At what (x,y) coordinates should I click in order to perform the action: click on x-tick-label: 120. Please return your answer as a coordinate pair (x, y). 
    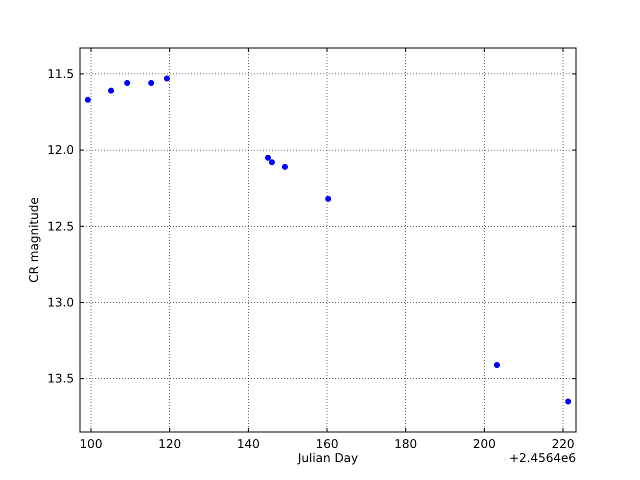
    Looking at the image, I should click on (170, 444).